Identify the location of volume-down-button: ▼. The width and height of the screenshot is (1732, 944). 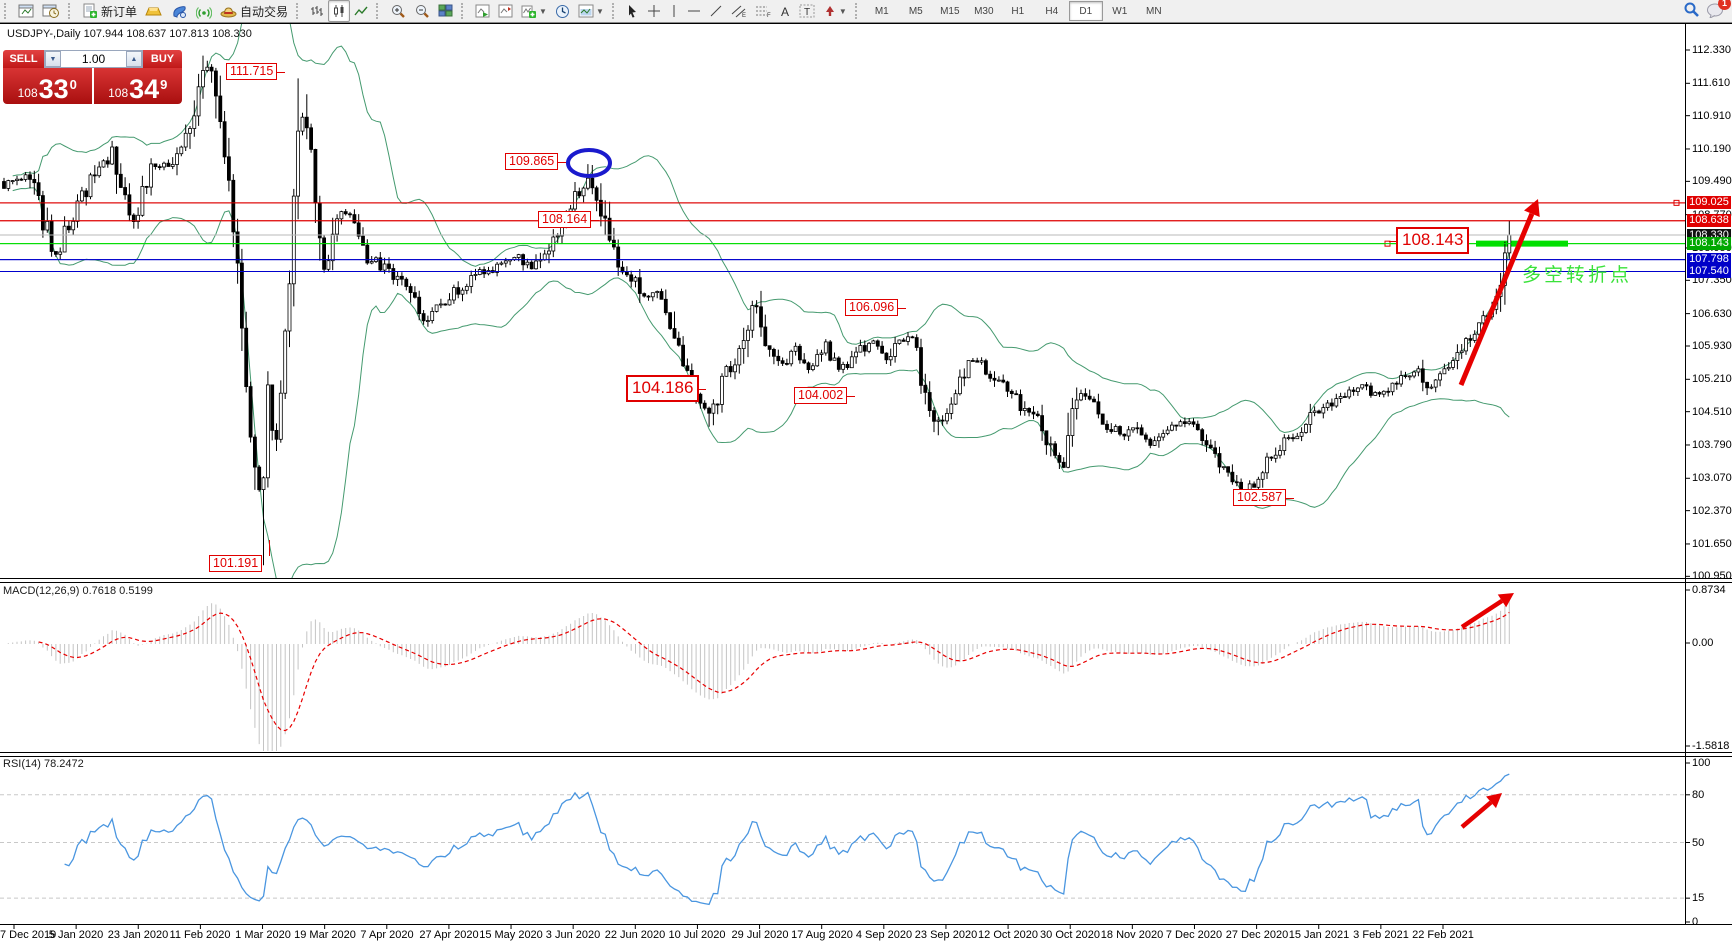
(53, 59).